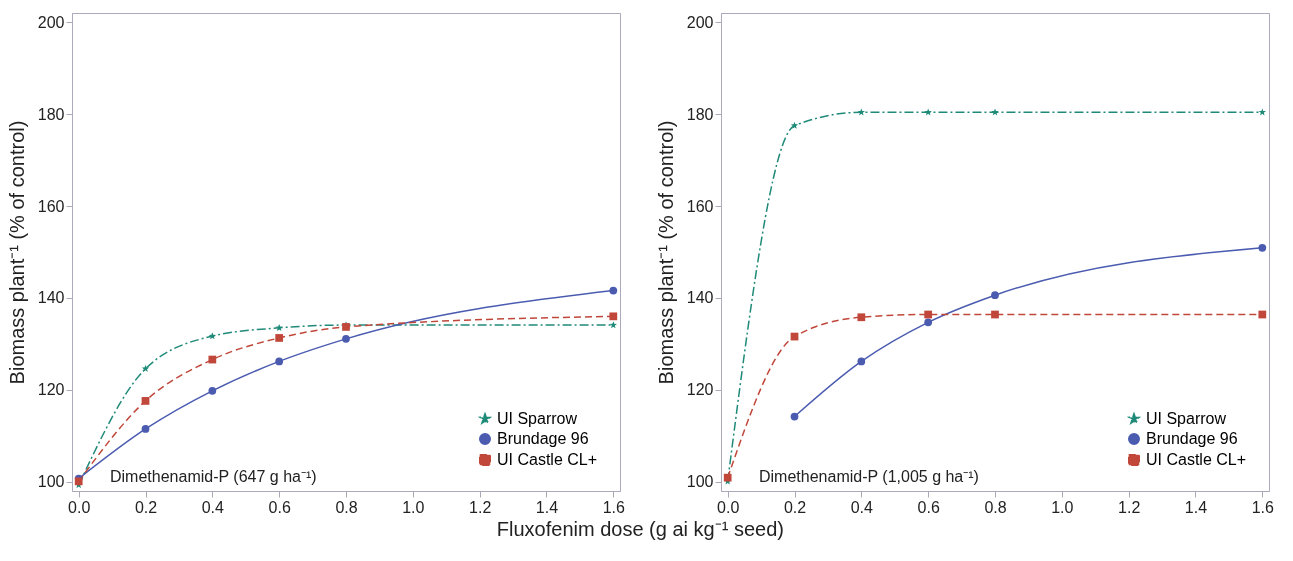  Describe the element at coordinates (640, 528) in the screenshot. I see `x-axis-title: Fluxofenim dose (g ai kg⁻¹ seed)` at that location.